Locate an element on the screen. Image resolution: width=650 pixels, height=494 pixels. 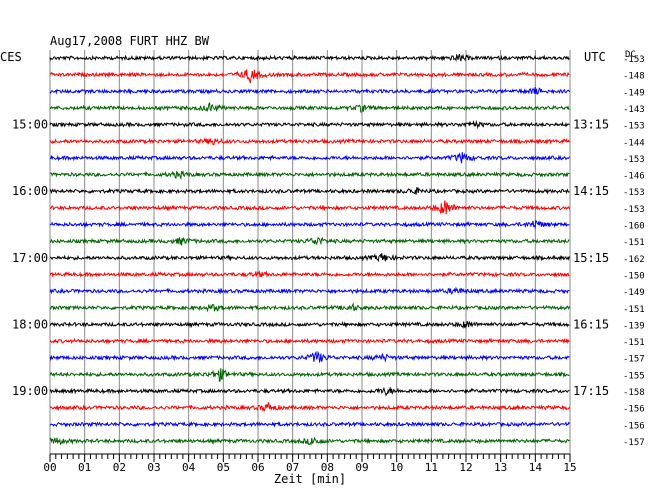
left-timezone-label: CES is located at coordinates (11, 57).